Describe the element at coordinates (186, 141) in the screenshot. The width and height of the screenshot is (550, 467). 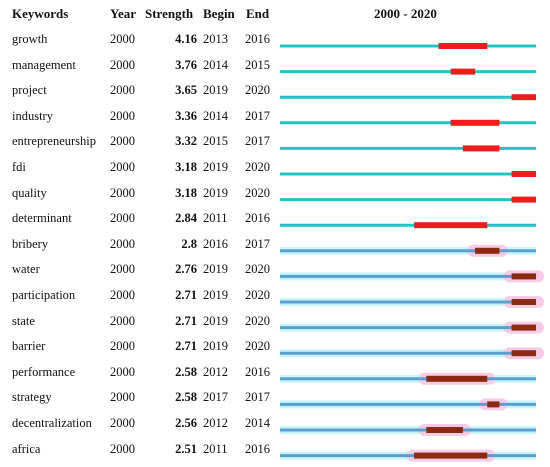
I see `strength-cell: 3.32` at that location.